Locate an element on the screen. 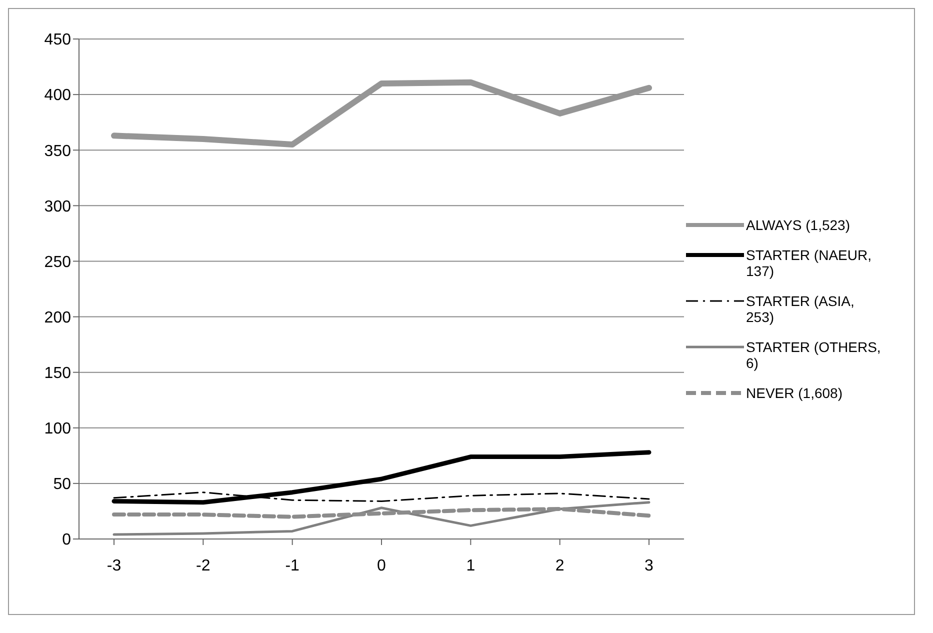 Image resolution: width=933 pixels, height=633 pixels. x-tick-label: -2 is located at coordinates (203, 565).